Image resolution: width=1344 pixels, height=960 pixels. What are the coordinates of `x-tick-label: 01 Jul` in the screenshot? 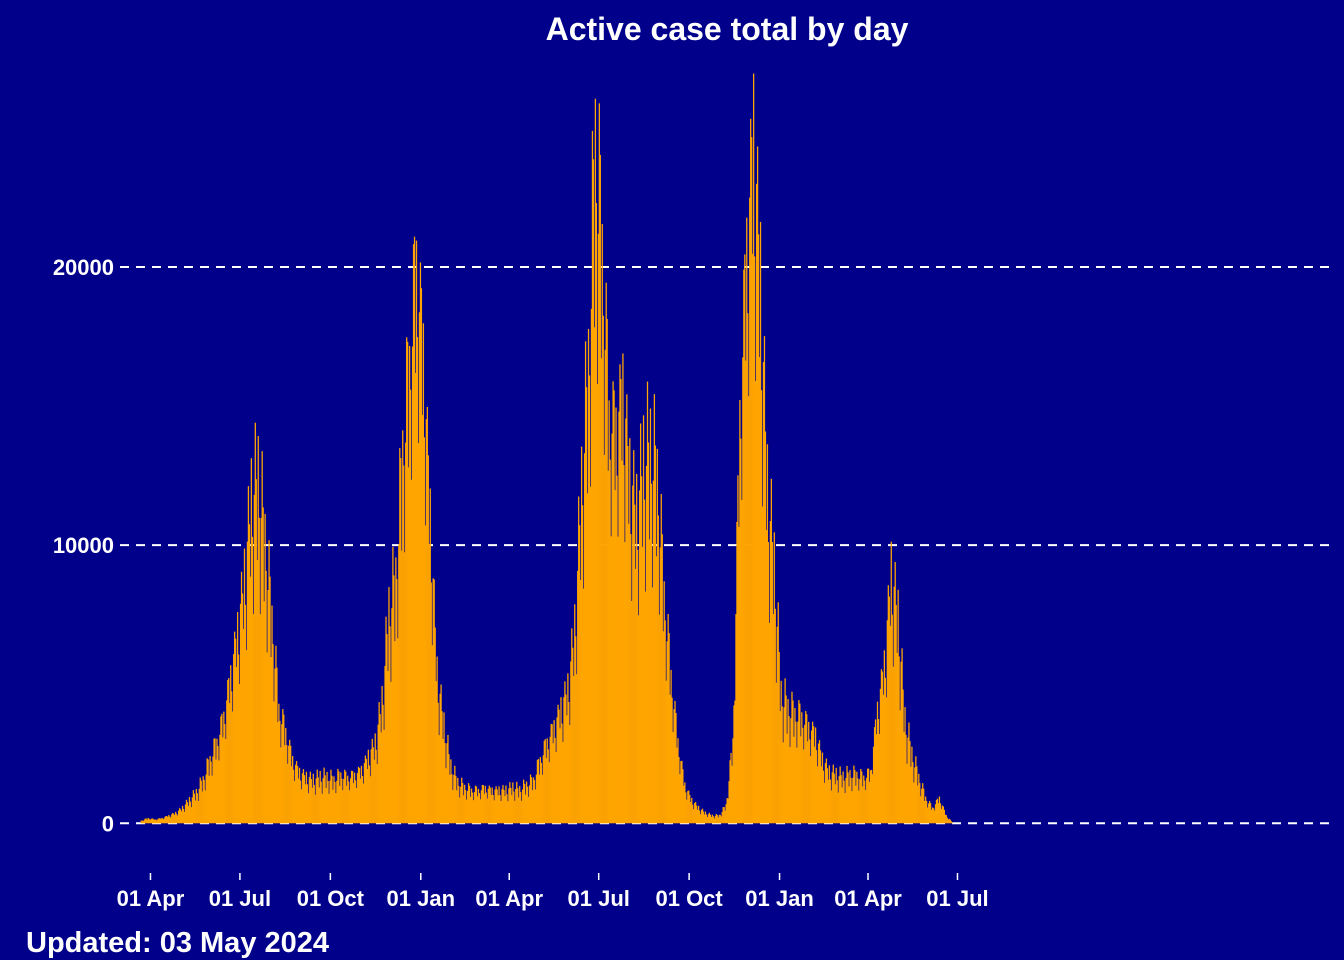 It's located at (957, 898).